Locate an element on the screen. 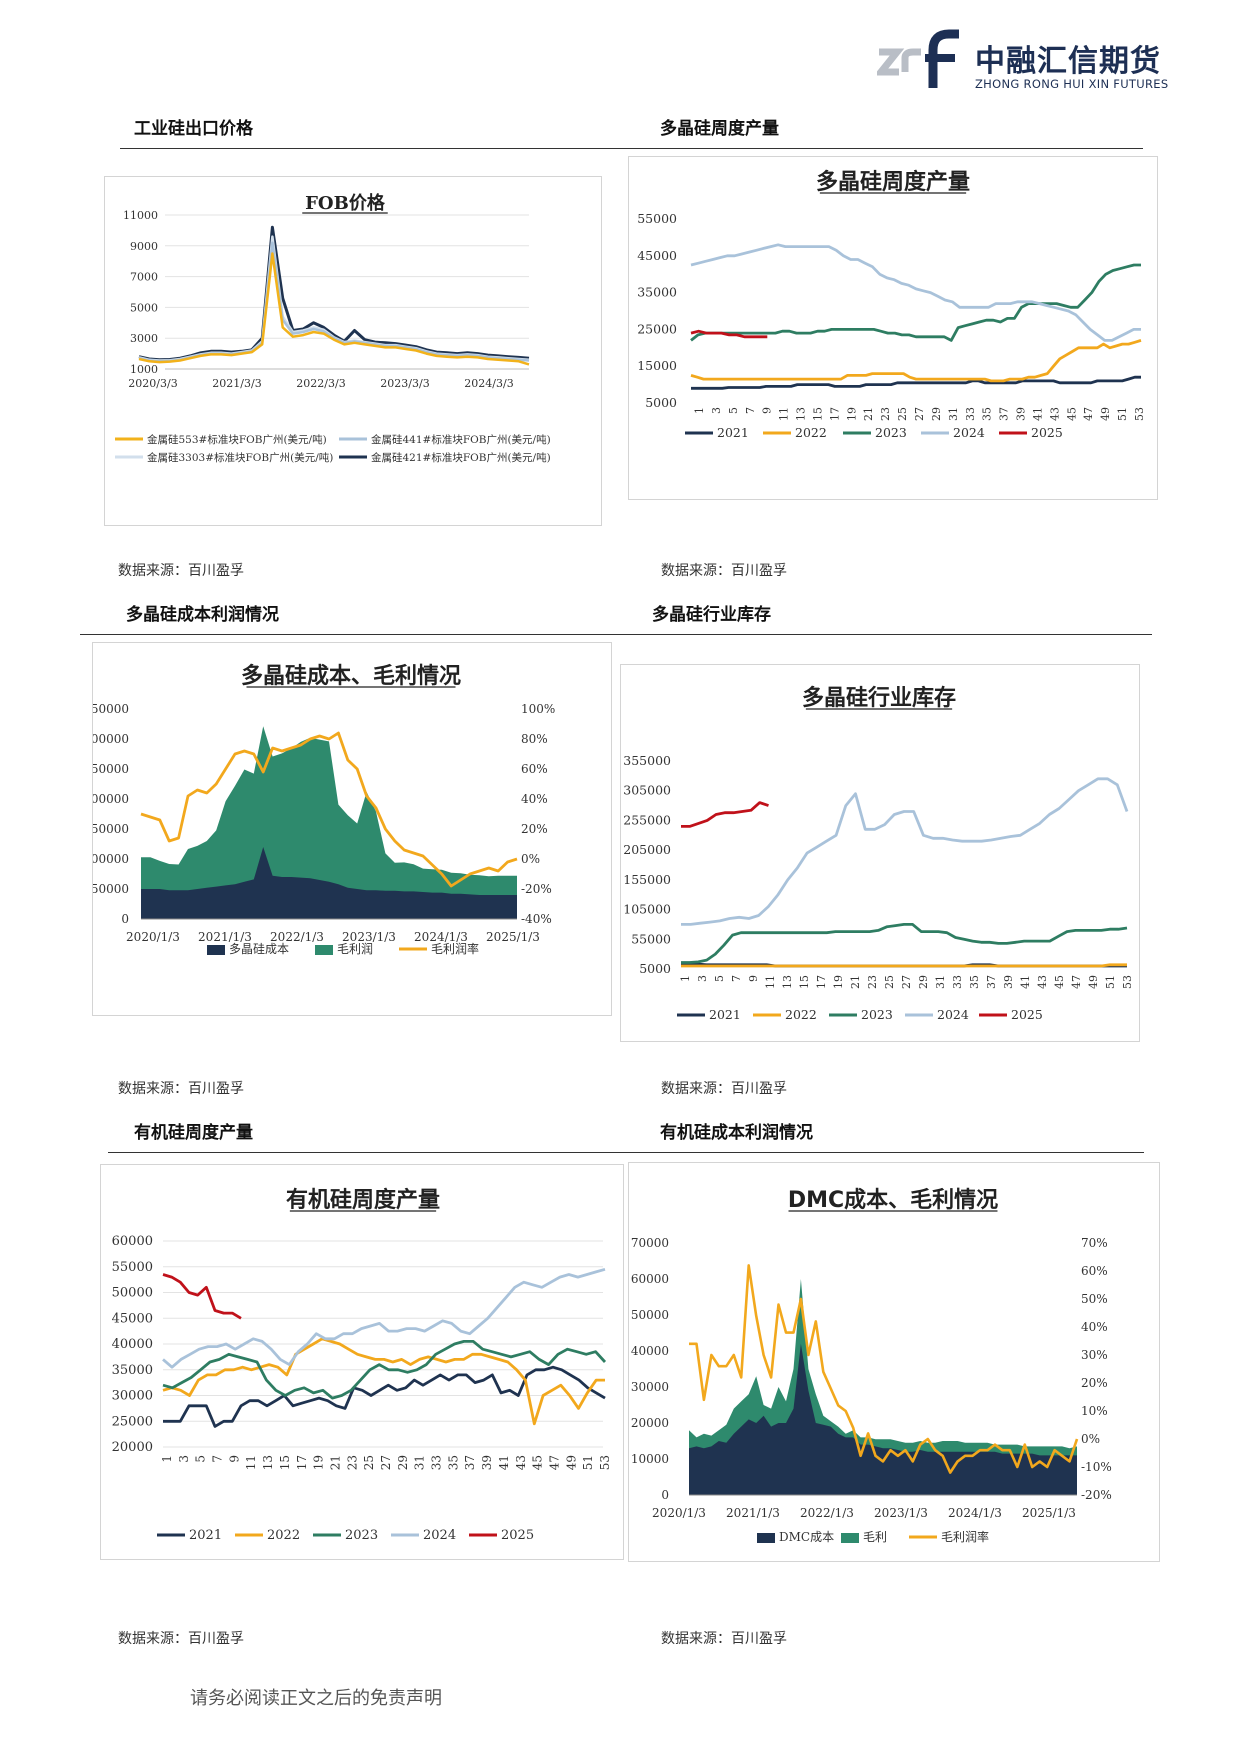 Image resolution: width=1240 pixels, height=1753 pixels. x-tick-label: 2022/1/3 is located at coordinates (297, 937).